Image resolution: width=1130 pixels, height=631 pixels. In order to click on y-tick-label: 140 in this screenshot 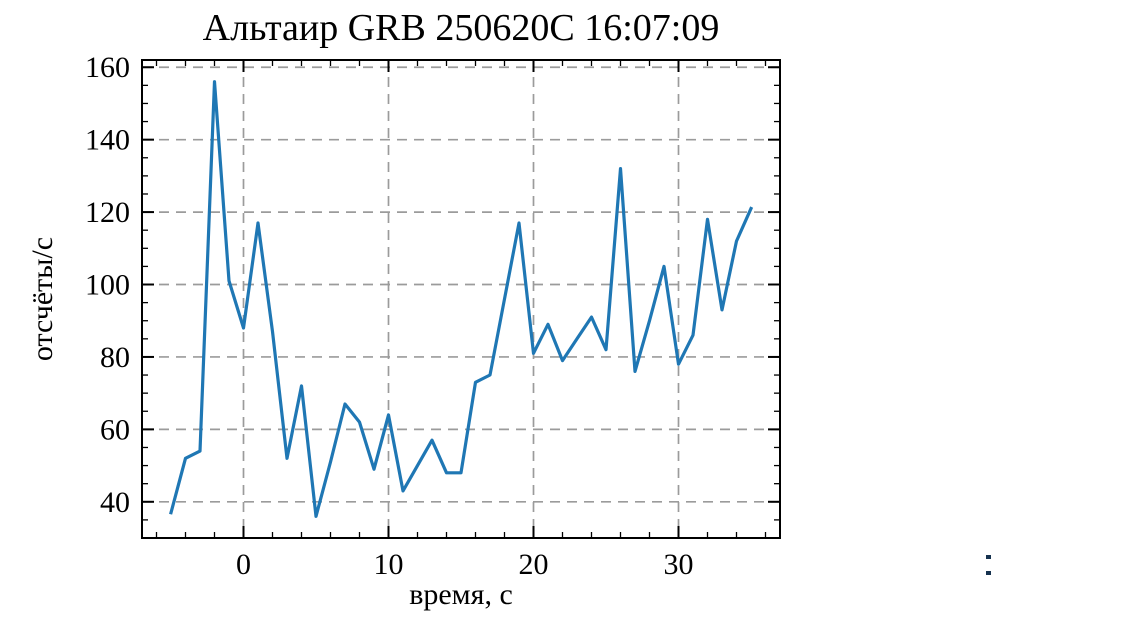, I will do `click(107, 140)`.